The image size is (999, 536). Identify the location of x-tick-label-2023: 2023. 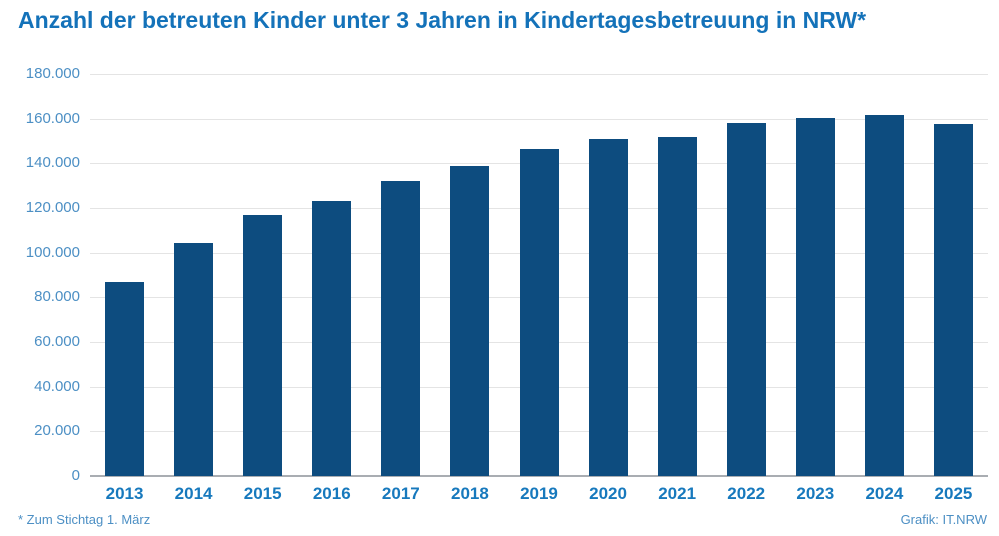
(815, 493).